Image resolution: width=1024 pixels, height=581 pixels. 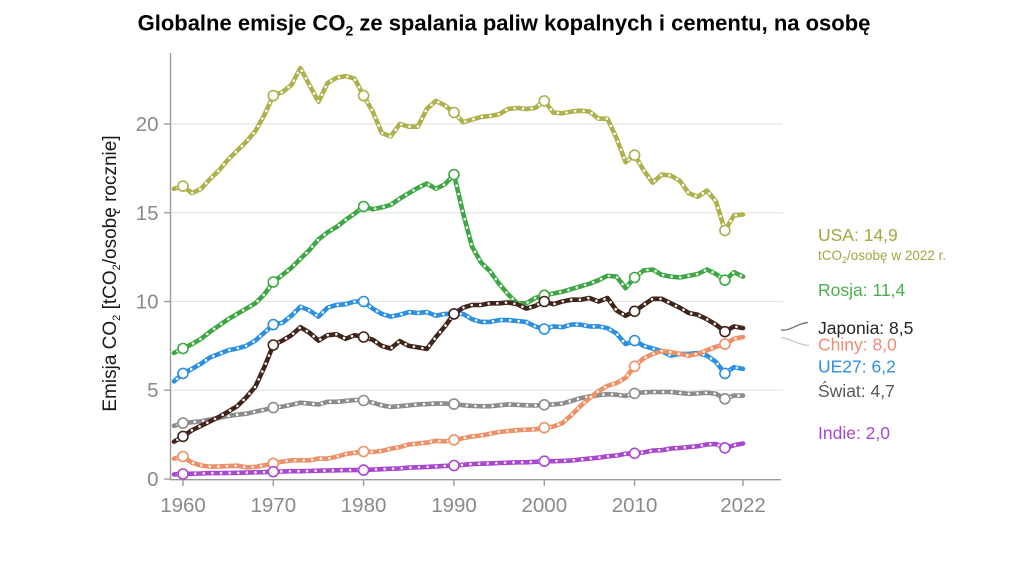 What do you see at coordinates (183, 505) in the screenshot?
I see `svg-text: 1960` at bounding box center [183, 505].